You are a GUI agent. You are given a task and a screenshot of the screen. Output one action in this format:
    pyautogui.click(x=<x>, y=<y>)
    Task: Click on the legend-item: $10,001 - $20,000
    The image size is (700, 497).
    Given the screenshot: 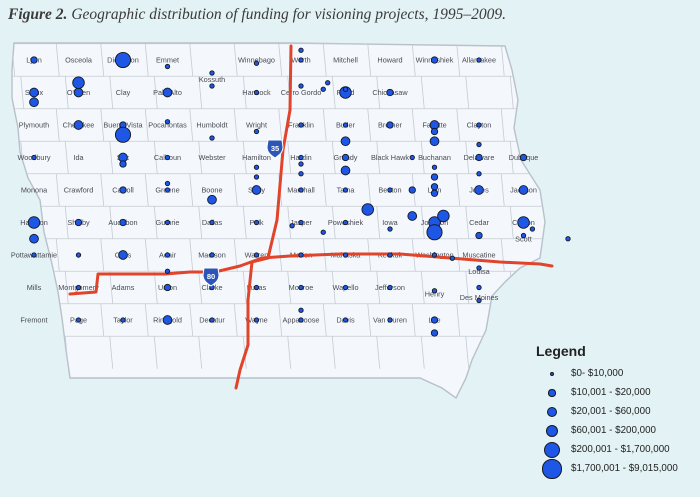 What is the action you would take?
    pyautogui.click(x=614, y=393)
    